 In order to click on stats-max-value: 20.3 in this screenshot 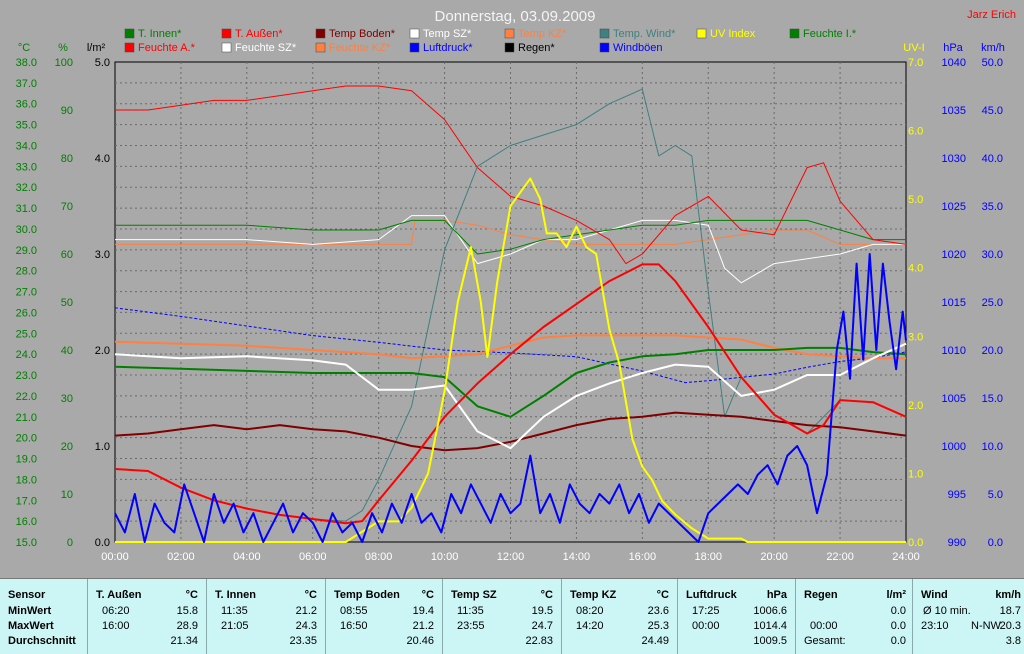, I will do `click(1010, 626)`.